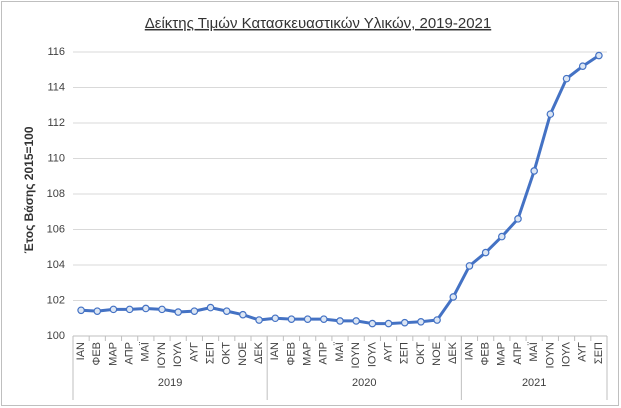 The height and width of the screenshot is (408, 621). What do you see at coordinates (56, 229) in the screenshot?
I see `y-tick-label: 106` at bounding box center [56, 229].